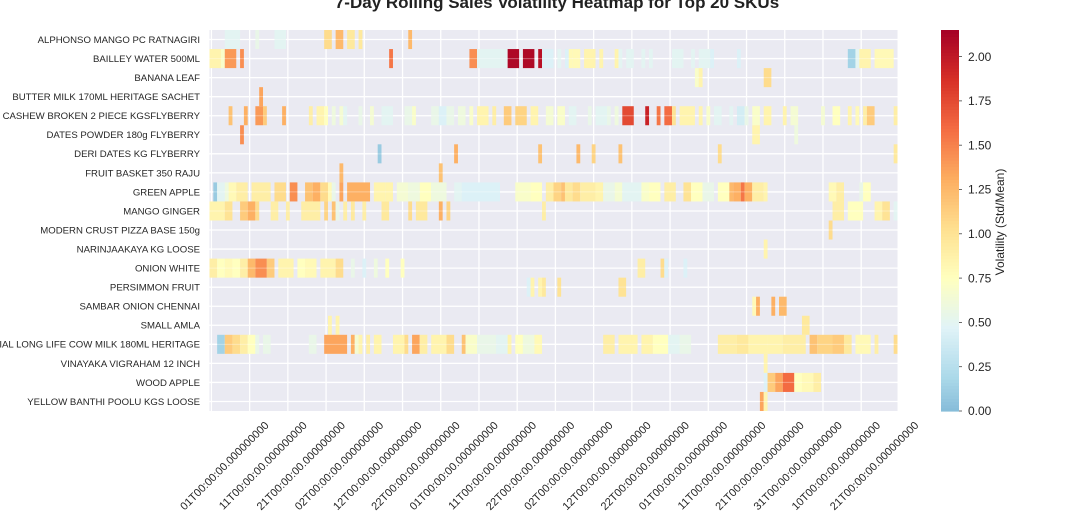 This screenshot has width=1080, height=516. I want to click on y-tick-label: CASHEW BROKEN 2 PIECE KGSFLYBERRY, so click(102, 116).